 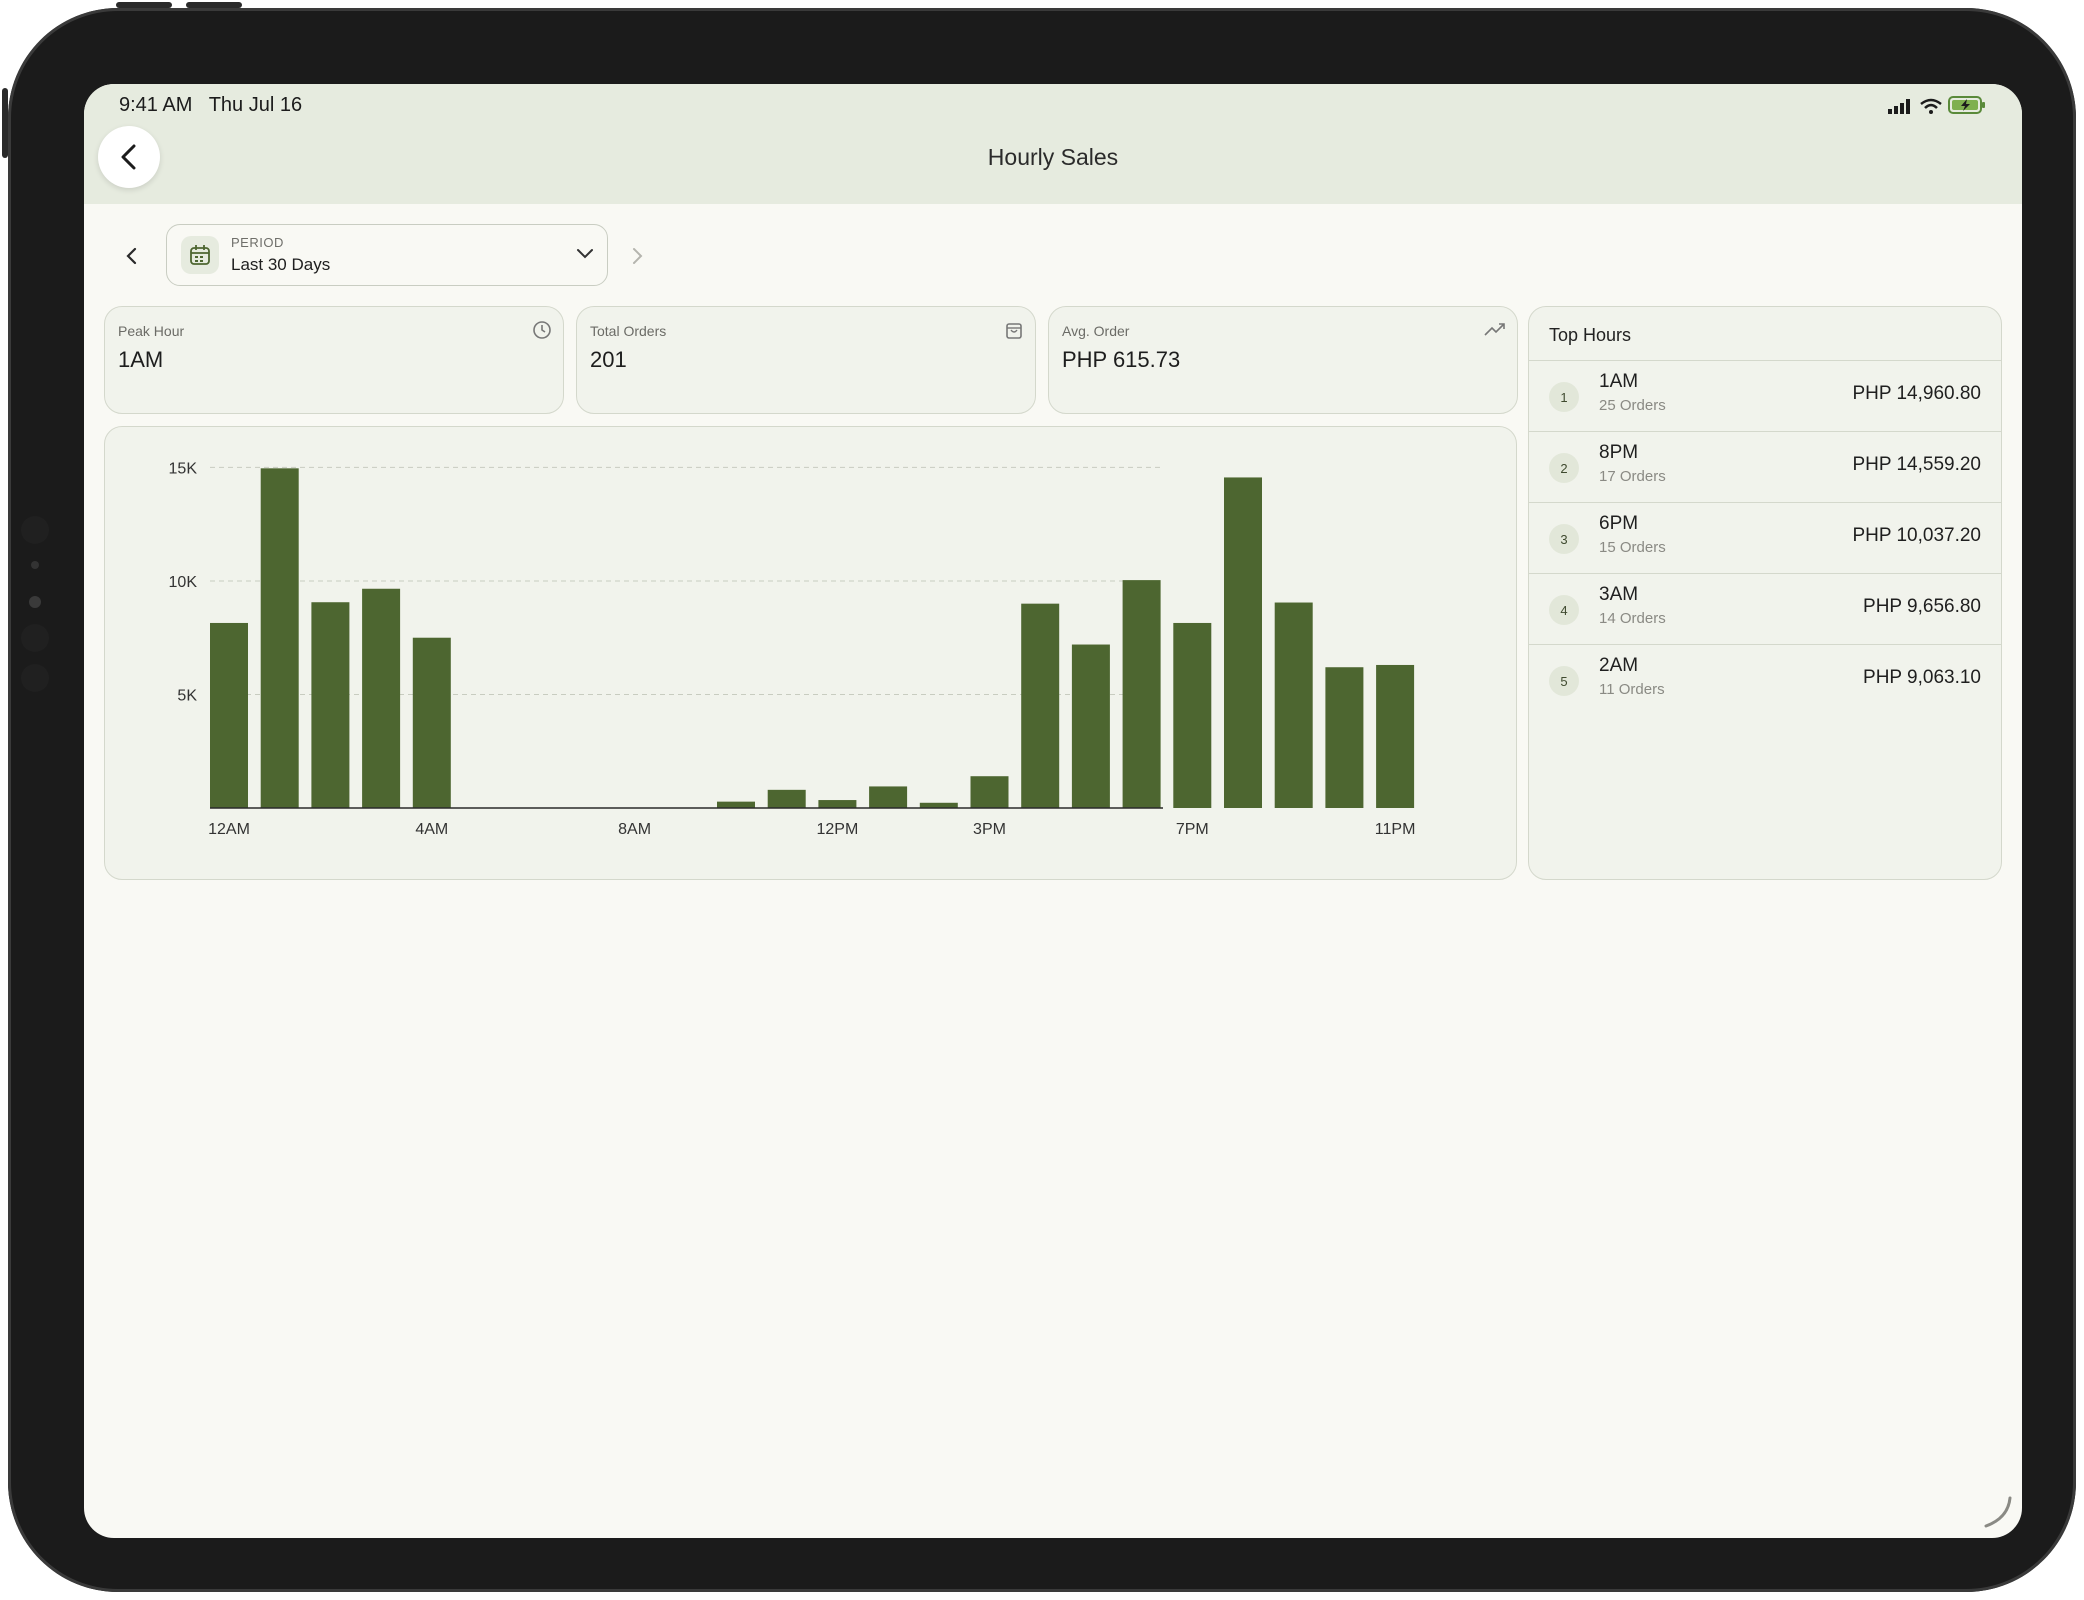 I want to click on row-orders: 14 Orders, so click(x=1632, y=618).